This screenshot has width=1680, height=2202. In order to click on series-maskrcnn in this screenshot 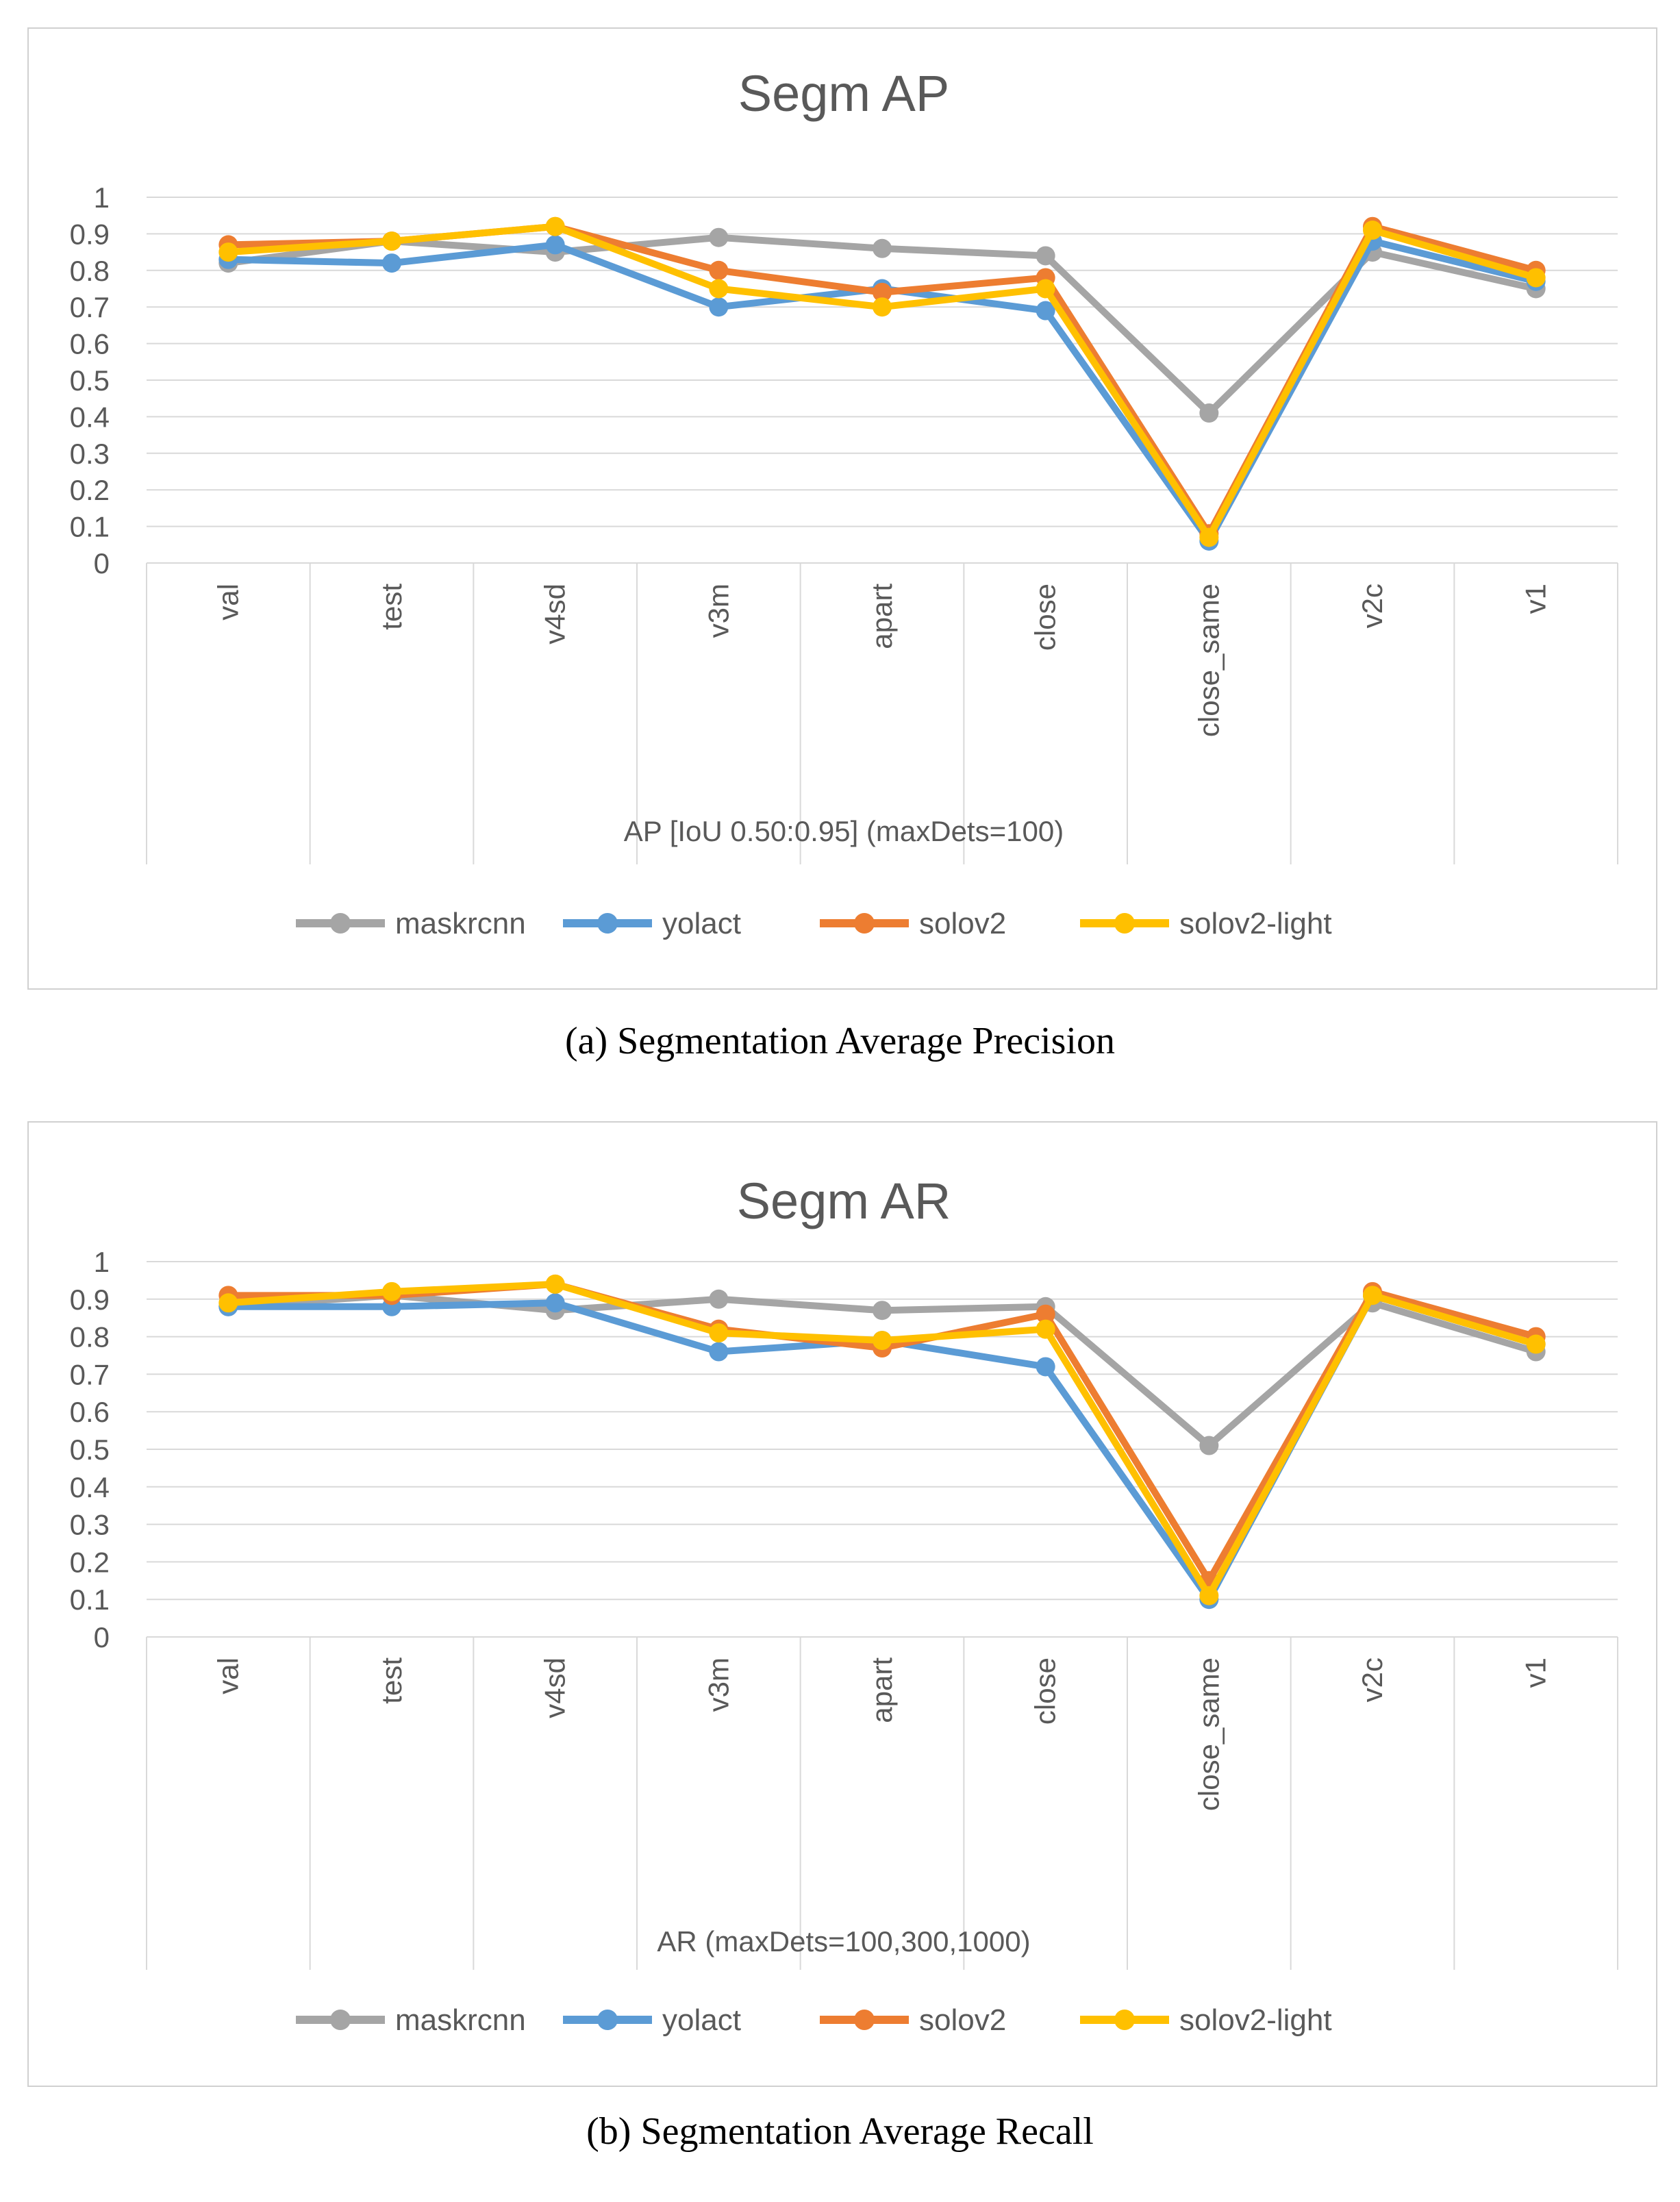, I will do `click(882, 1370)`.